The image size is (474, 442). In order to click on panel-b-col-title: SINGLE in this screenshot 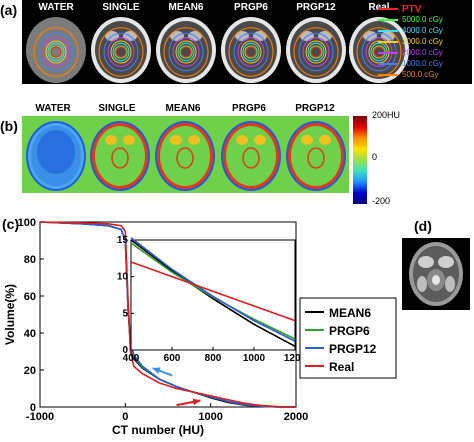, I will do `click(117, 108)`.